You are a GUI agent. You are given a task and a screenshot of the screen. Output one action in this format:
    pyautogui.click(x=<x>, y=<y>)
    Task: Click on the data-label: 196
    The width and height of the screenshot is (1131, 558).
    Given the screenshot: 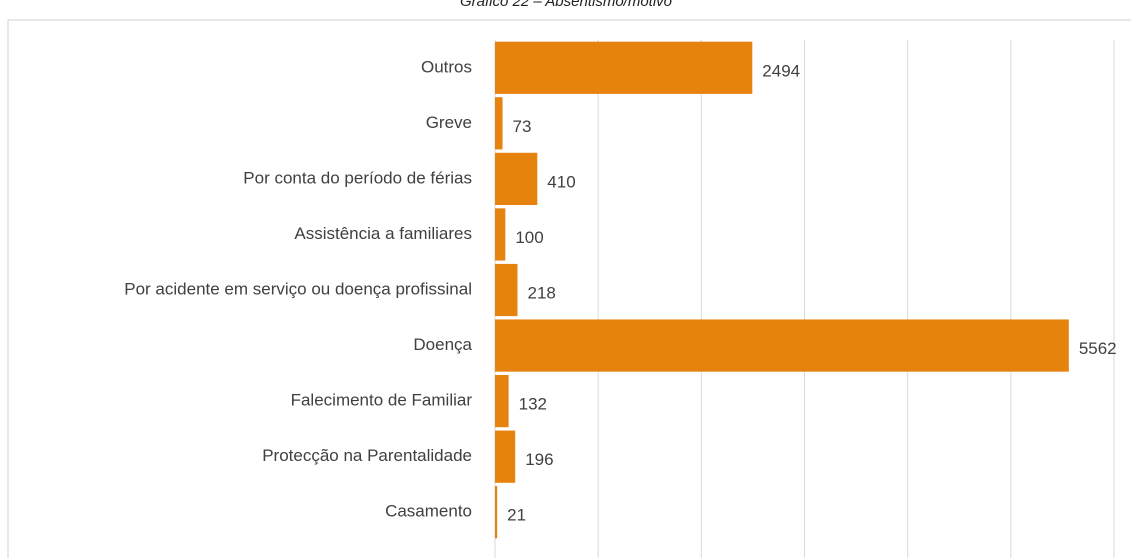 What is the action you would take?
    pyautogui.click(x=539, y=459)
    